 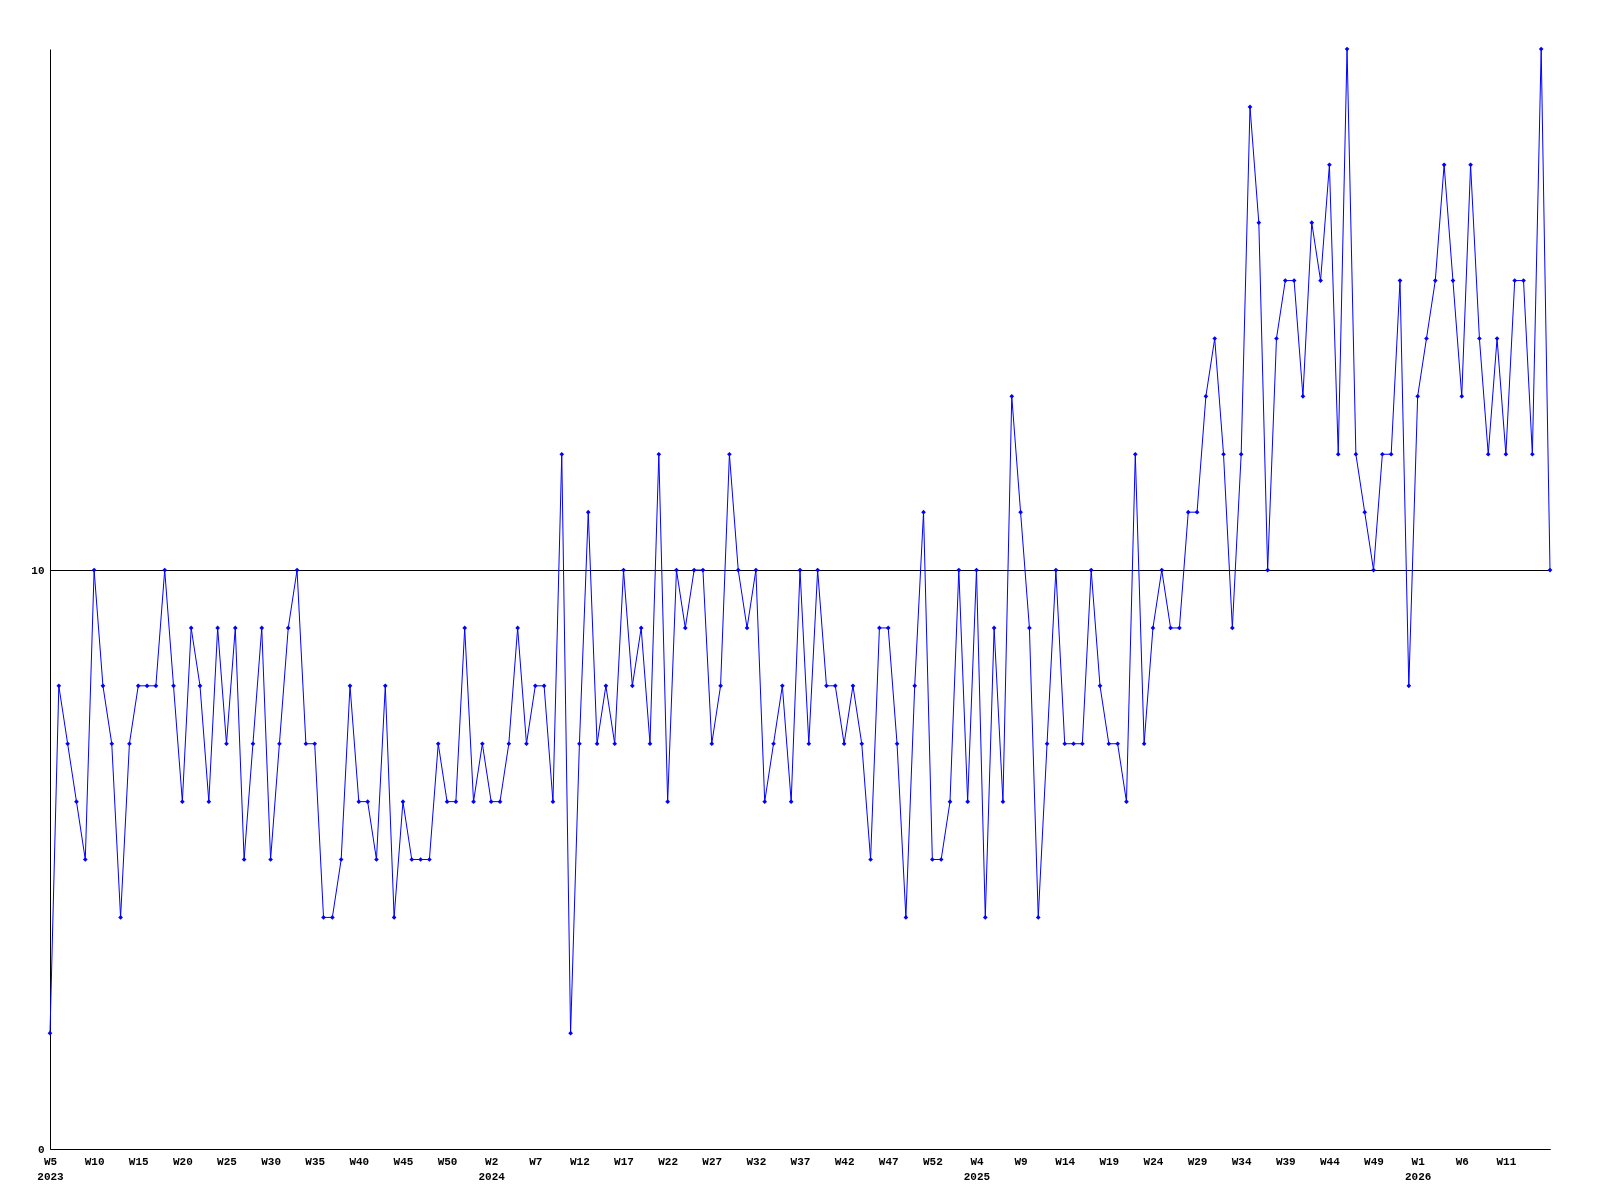 I want to click on x-tick-label: W7, so click(x=536, y=1161).